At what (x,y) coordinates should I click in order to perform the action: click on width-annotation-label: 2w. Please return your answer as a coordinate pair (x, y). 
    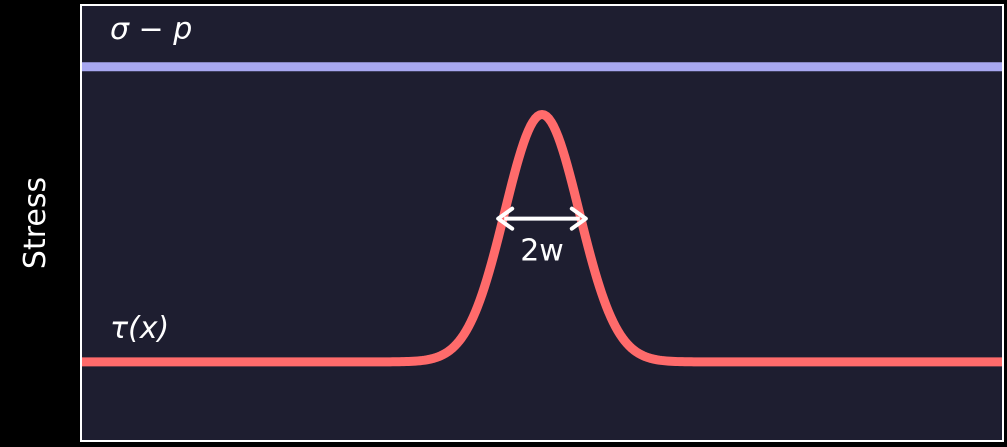
    Looking at the image, I should click on (542, 251).